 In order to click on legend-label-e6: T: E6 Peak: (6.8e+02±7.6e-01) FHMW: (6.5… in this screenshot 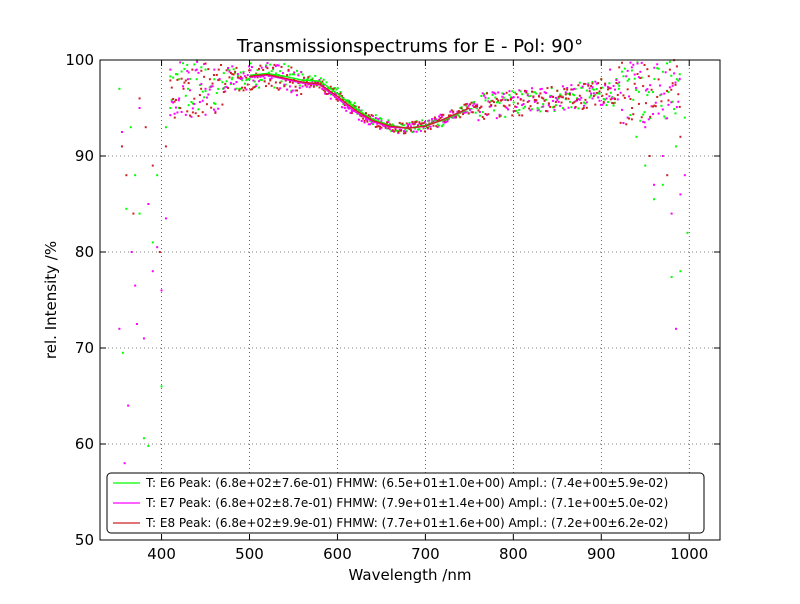, I will do `click(406, 483)`.